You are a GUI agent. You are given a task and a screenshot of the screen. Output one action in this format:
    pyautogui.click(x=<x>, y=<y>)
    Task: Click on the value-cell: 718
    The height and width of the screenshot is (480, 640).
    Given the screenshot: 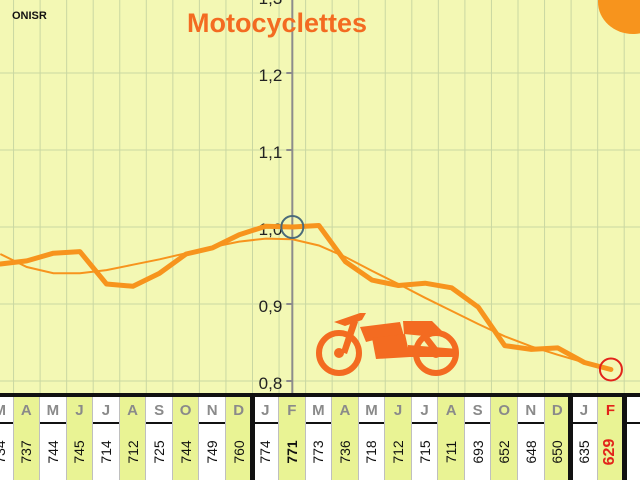 What is the action you would take?
    pyautogui.click(x=372, y=451)
    